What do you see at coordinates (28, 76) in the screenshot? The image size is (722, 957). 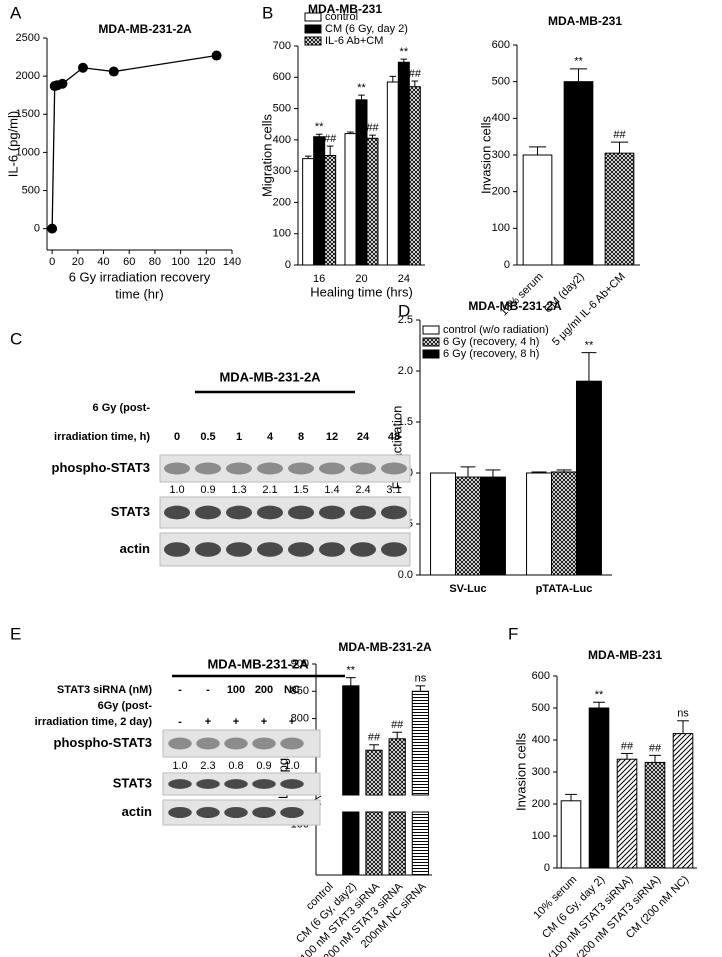 I see `y-tick-label: 2000` at bounding box center [28, 76].